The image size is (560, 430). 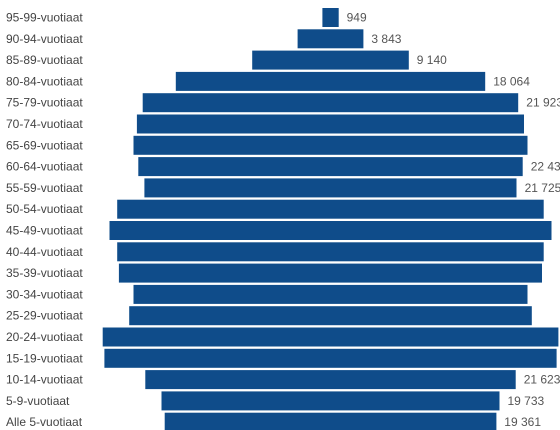 I want to click on category-label: 90-94-vuotiaat, so click(x=44, y=39).